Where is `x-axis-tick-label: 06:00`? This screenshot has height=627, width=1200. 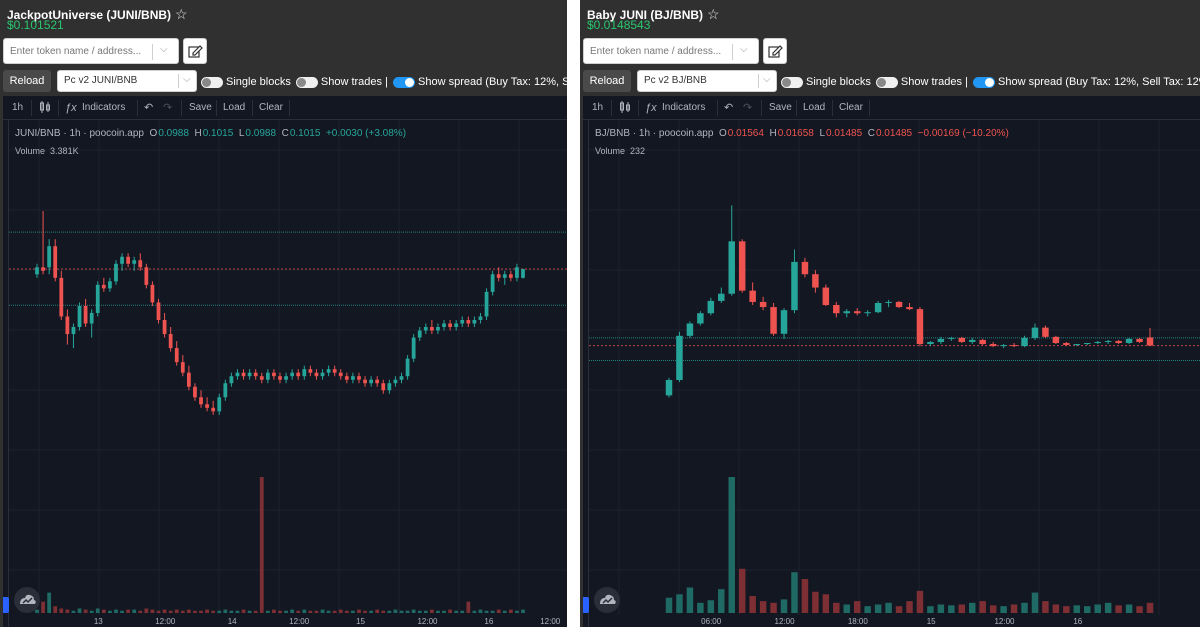 x-axis-tick-label: 06:00 is located at coordinates (711, 621).